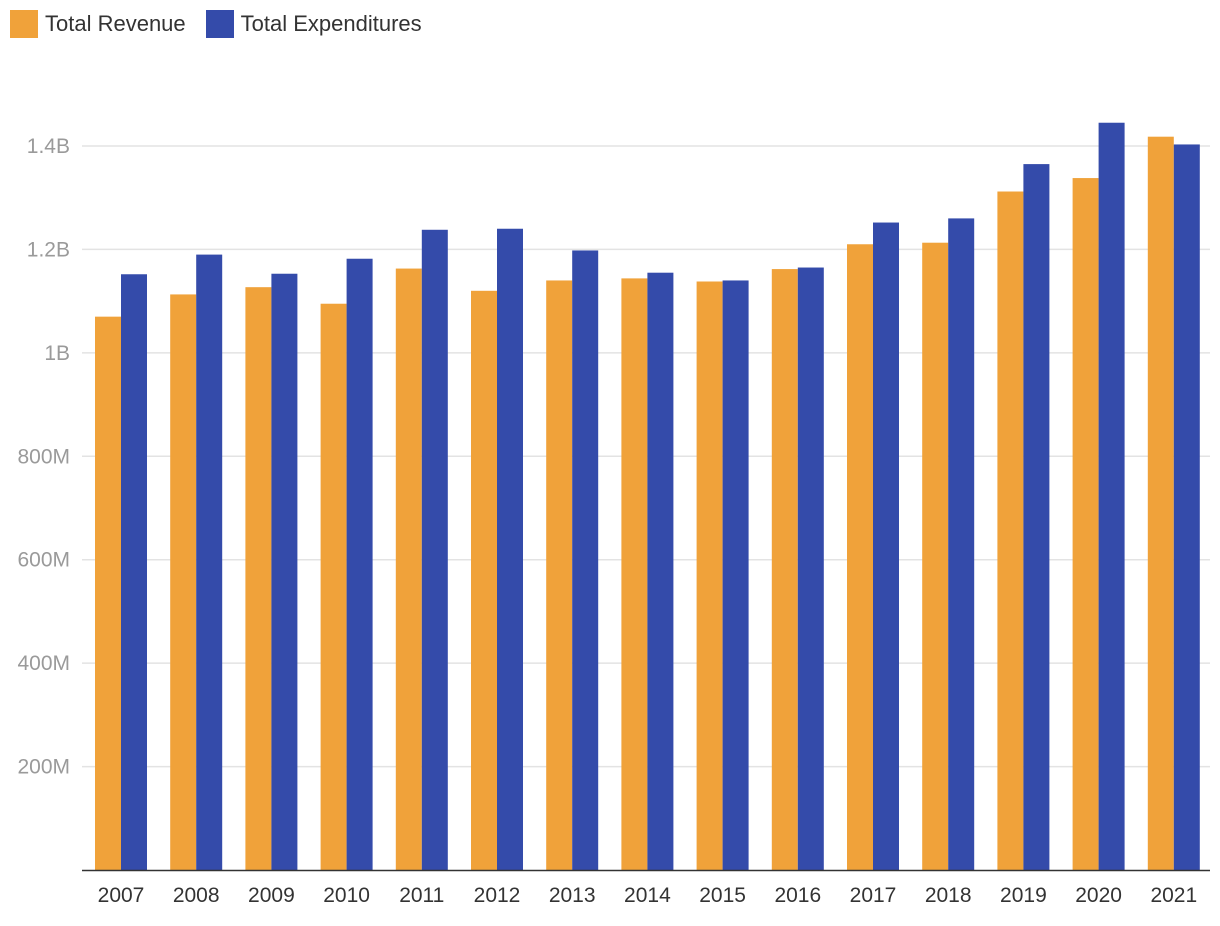 The height and width of the screenshot is (926, 1220). What do you see at coordinates (797, 895) in the screenshot?
I see `x-tick-label-2016: 2016` at bounding box center [797, 895].